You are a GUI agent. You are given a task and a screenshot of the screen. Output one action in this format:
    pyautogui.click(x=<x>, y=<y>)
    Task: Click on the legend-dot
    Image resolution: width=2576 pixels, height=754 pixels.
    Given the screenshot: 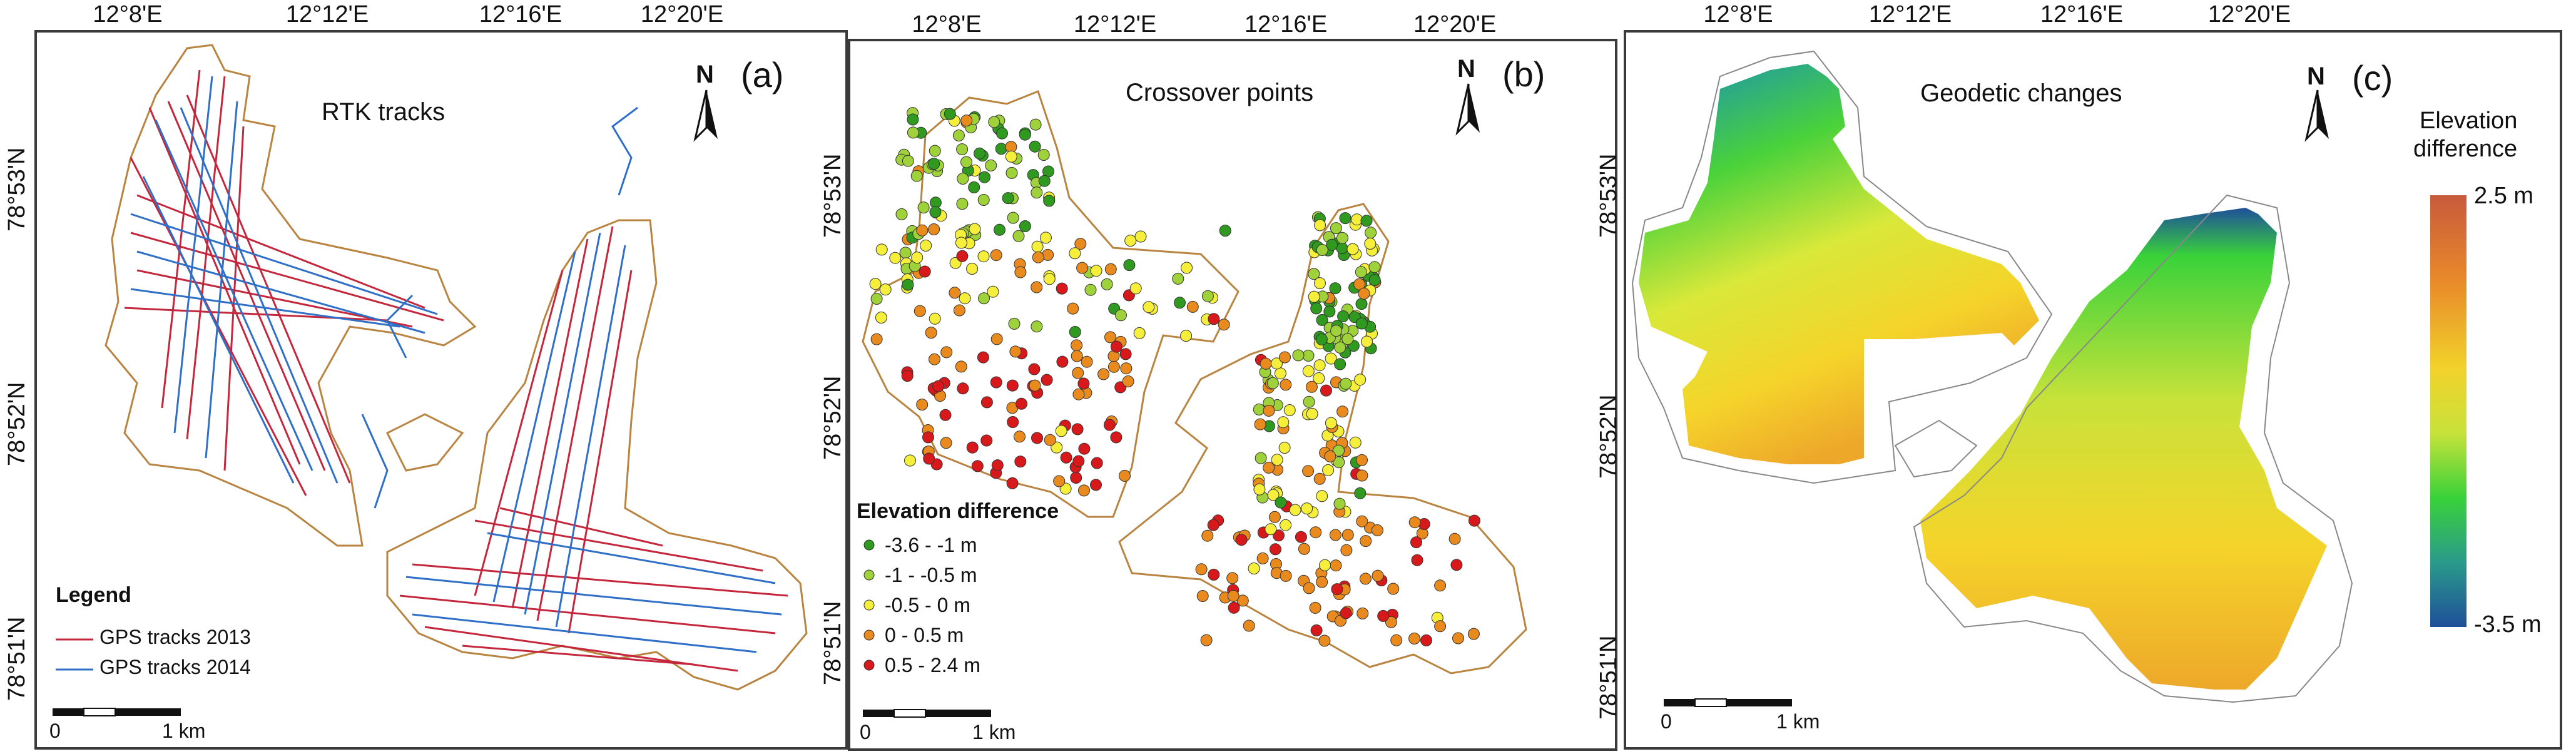 What is the action you would take?
    pyautogui.click(x=869, y=605)
    